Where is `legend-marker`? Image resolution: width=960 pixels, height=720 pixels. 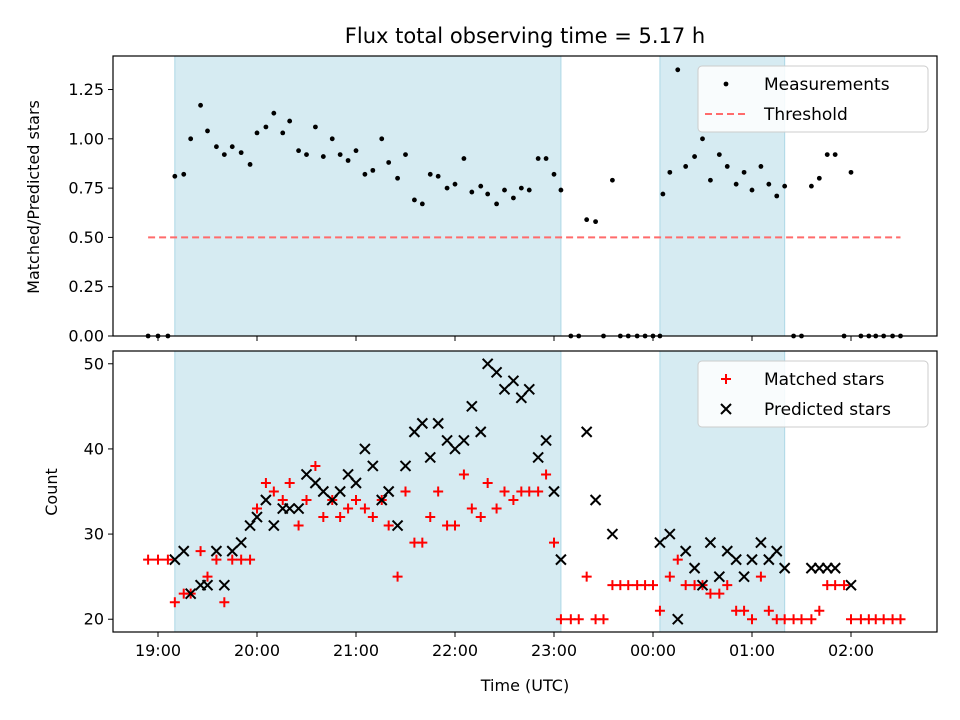 legend-marker is located at coordinates (726, 409).